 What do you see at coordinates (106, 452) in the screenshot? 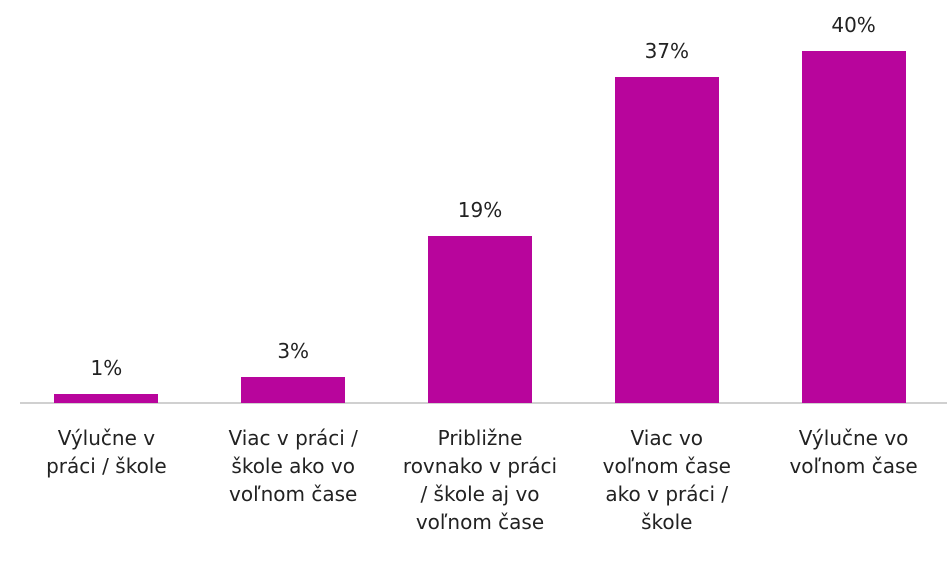
I see `x-tick-label: Výlučne v práci / škole` at bounding box center [106, 452].